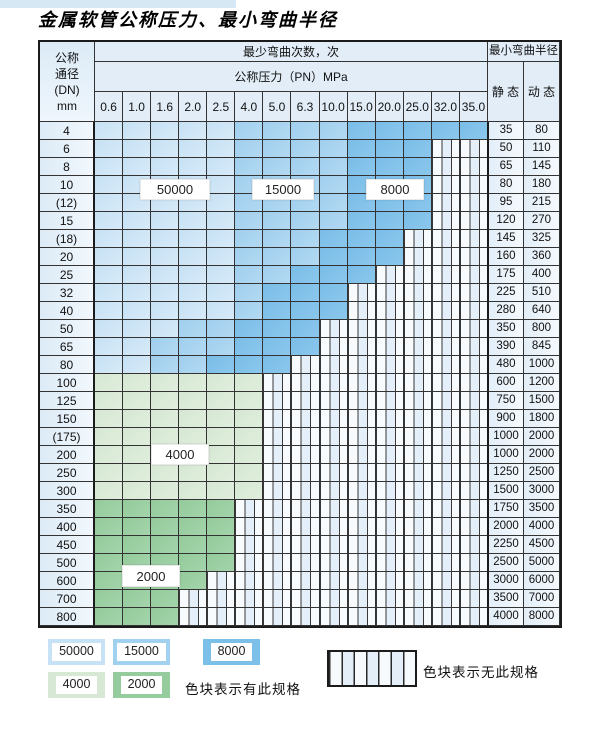  I want to click on static-value: 1750, so click(505, 509).